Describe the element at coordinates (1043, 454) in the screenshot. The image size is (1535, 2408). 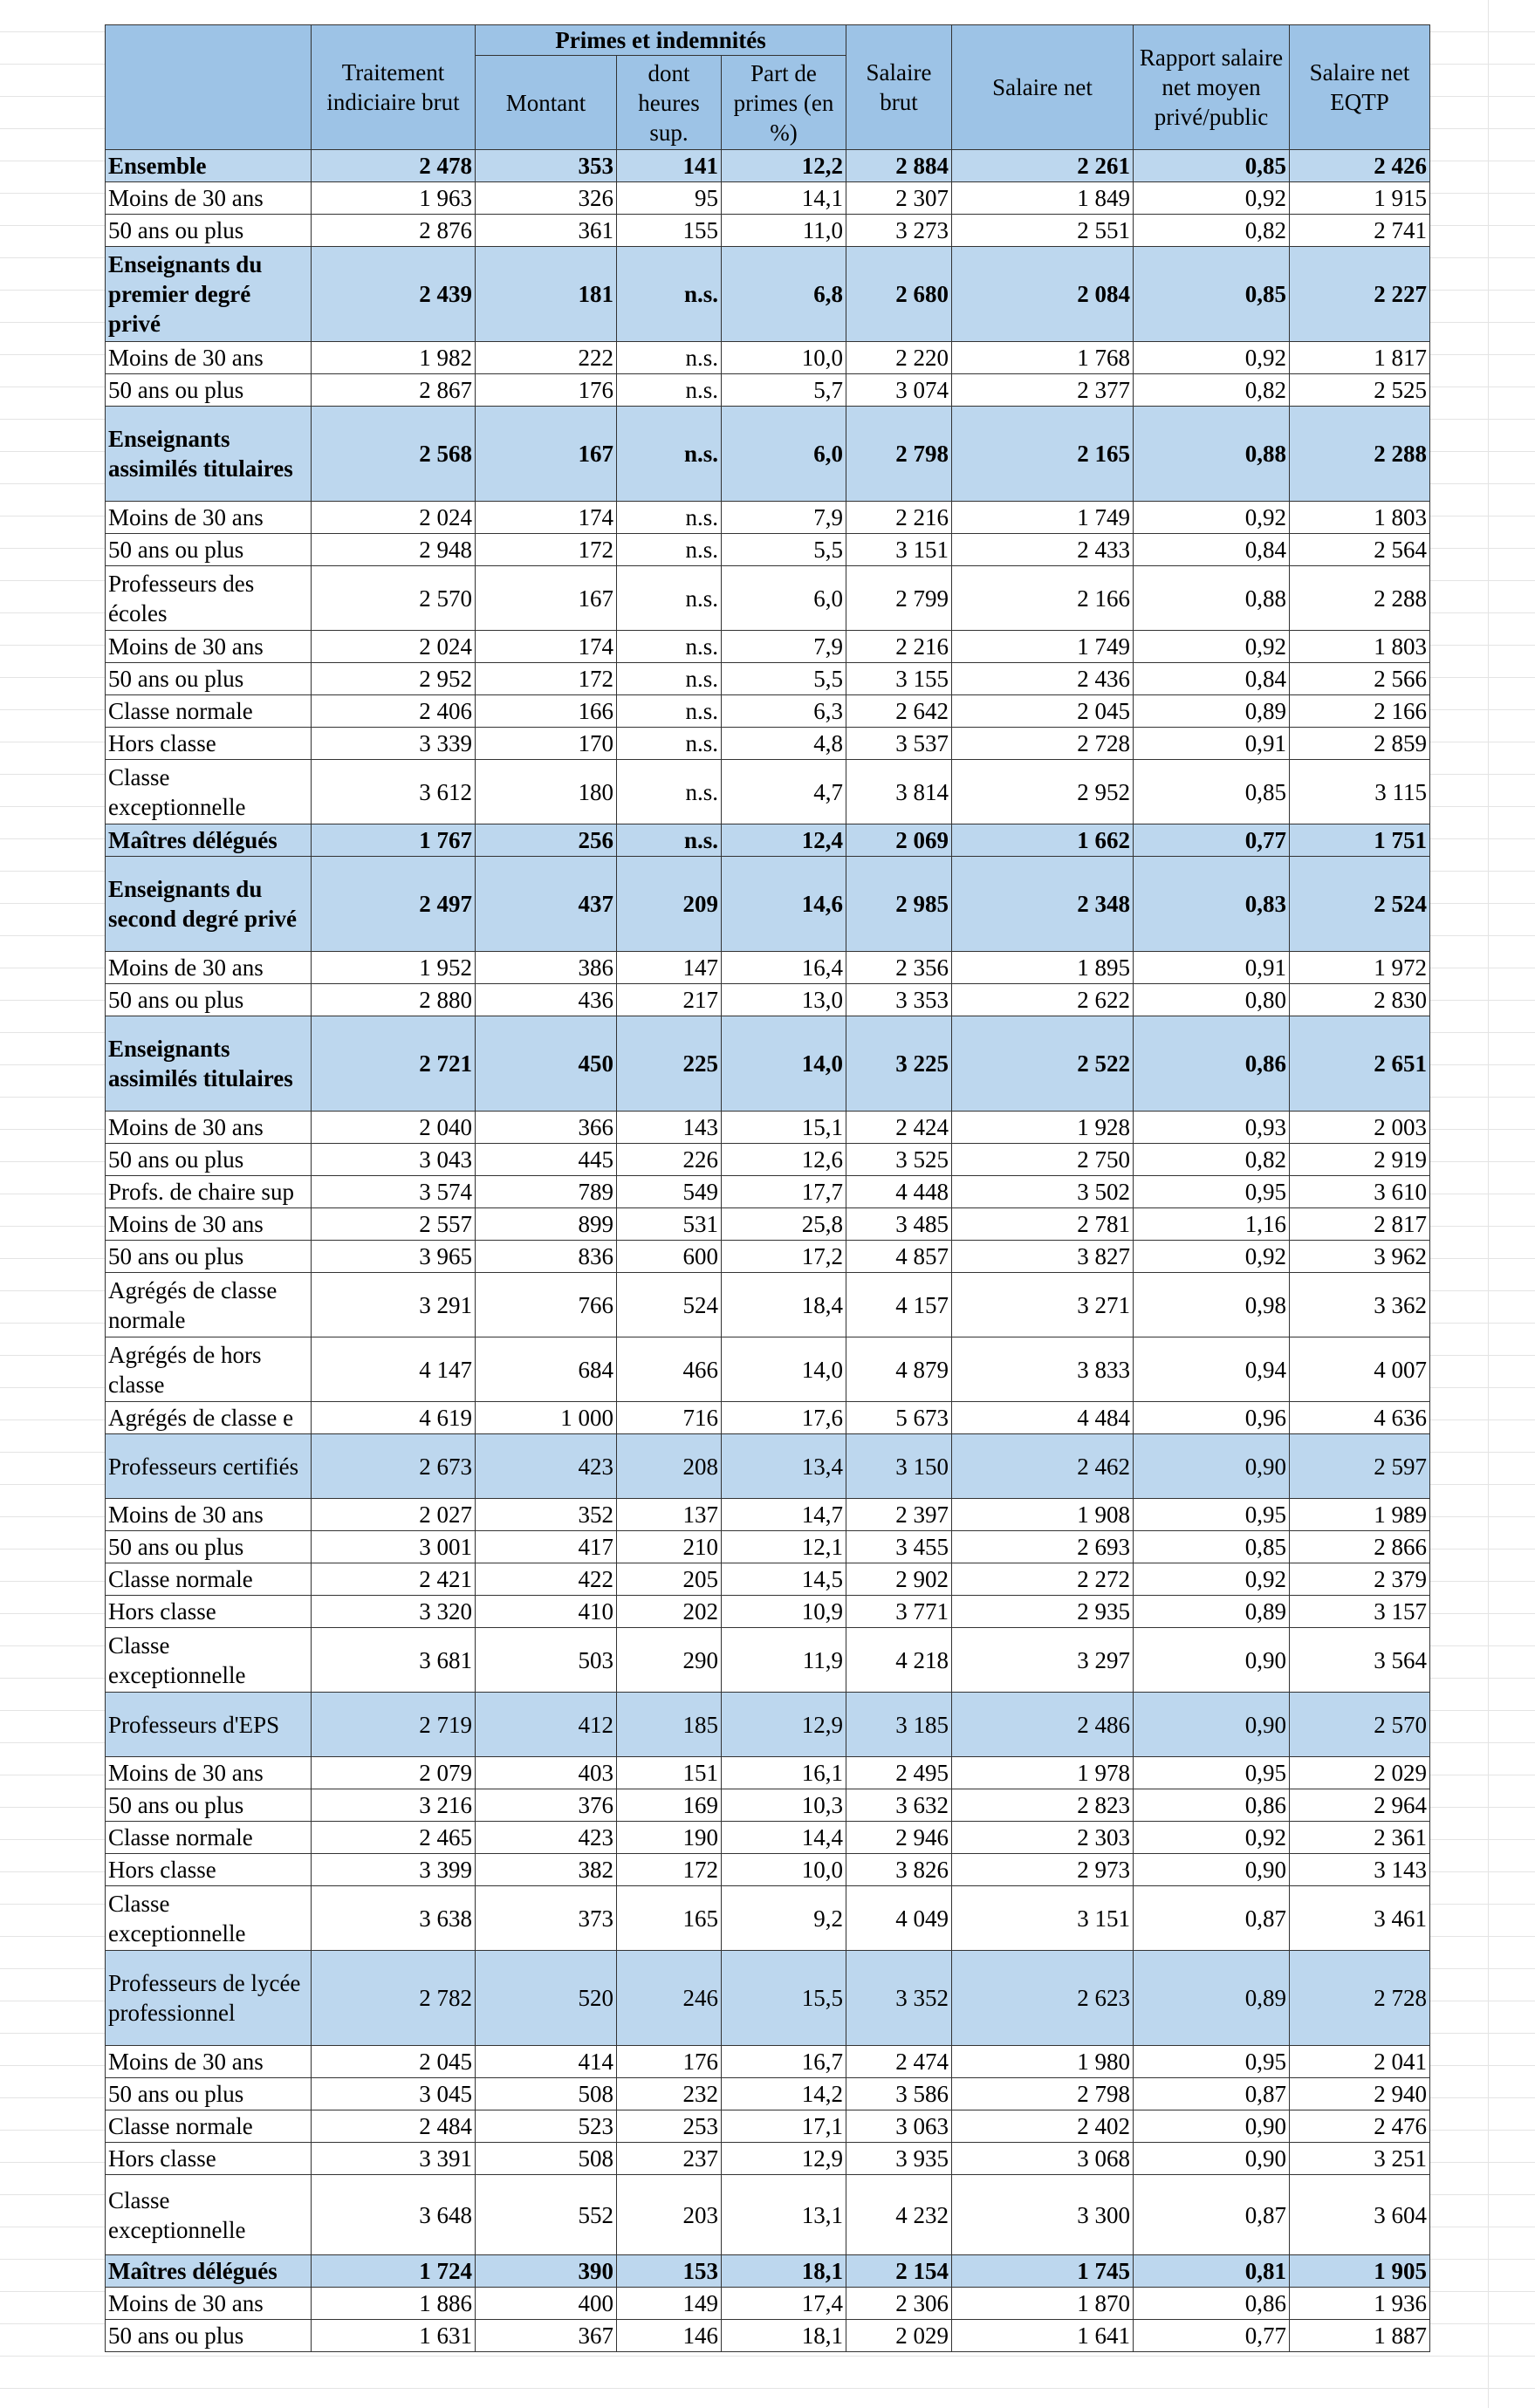
I see `value-cell: 2 165` at that location.